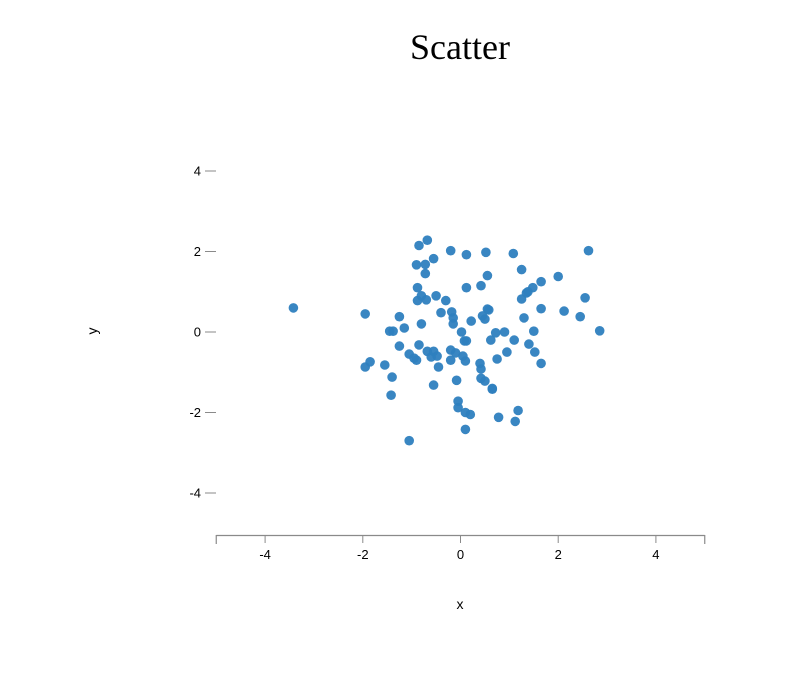 The width and height of the screenshot is (800, 696). I want to click on x-tick-label: 2, so click(558, 554).